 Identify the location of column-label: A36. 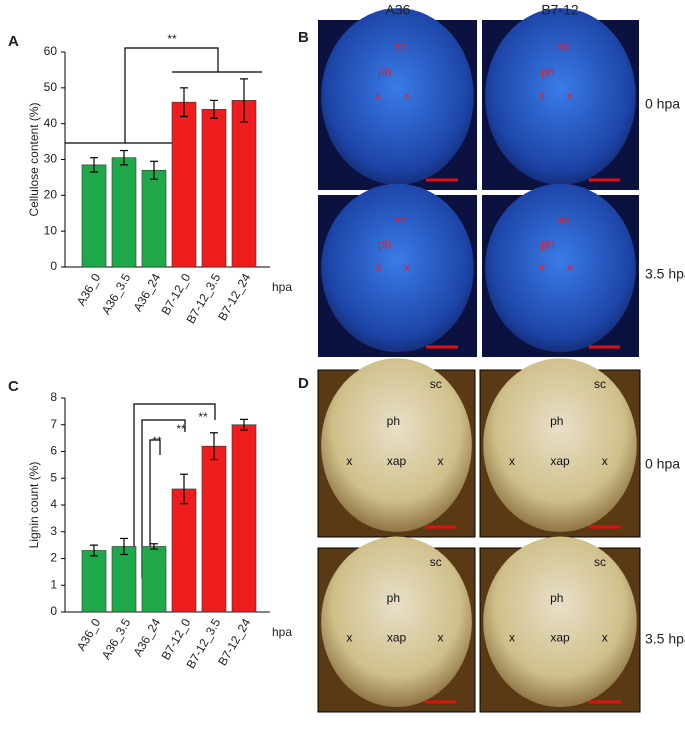
(398, 10).